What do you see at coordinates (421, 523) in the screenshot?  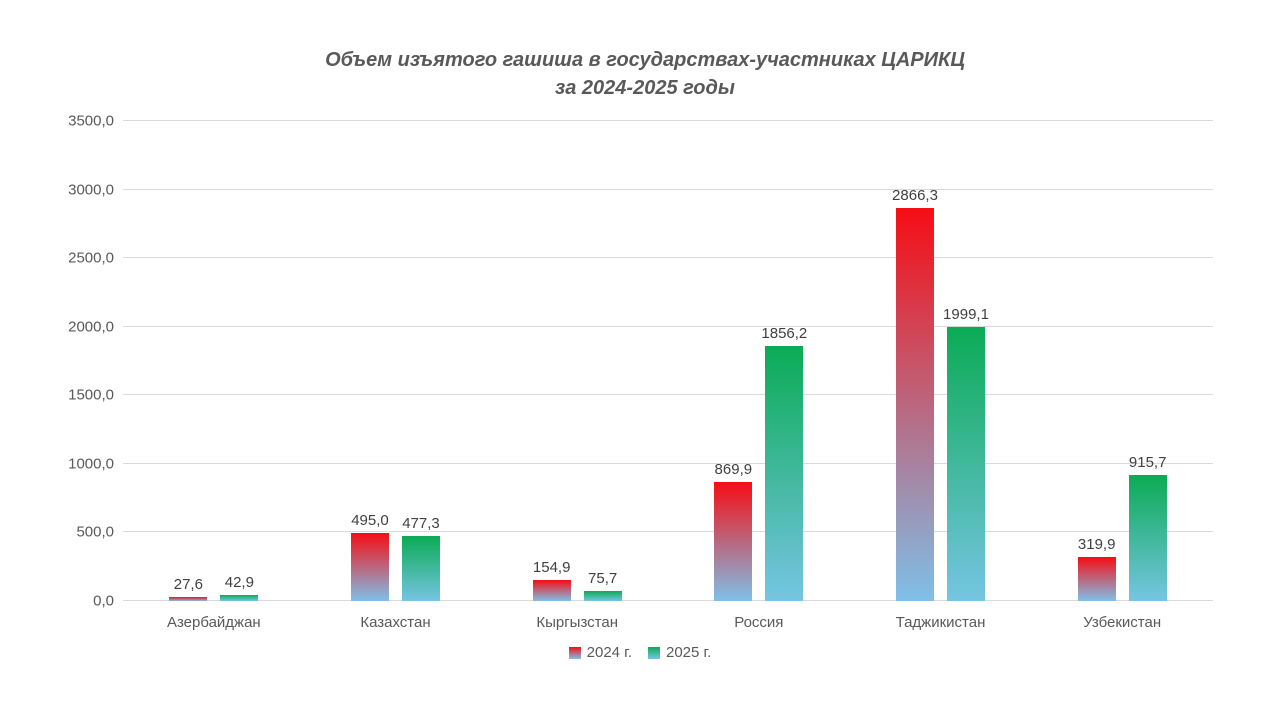 I see `bar-value-label: 477,3` at bounding box center [421, 523].